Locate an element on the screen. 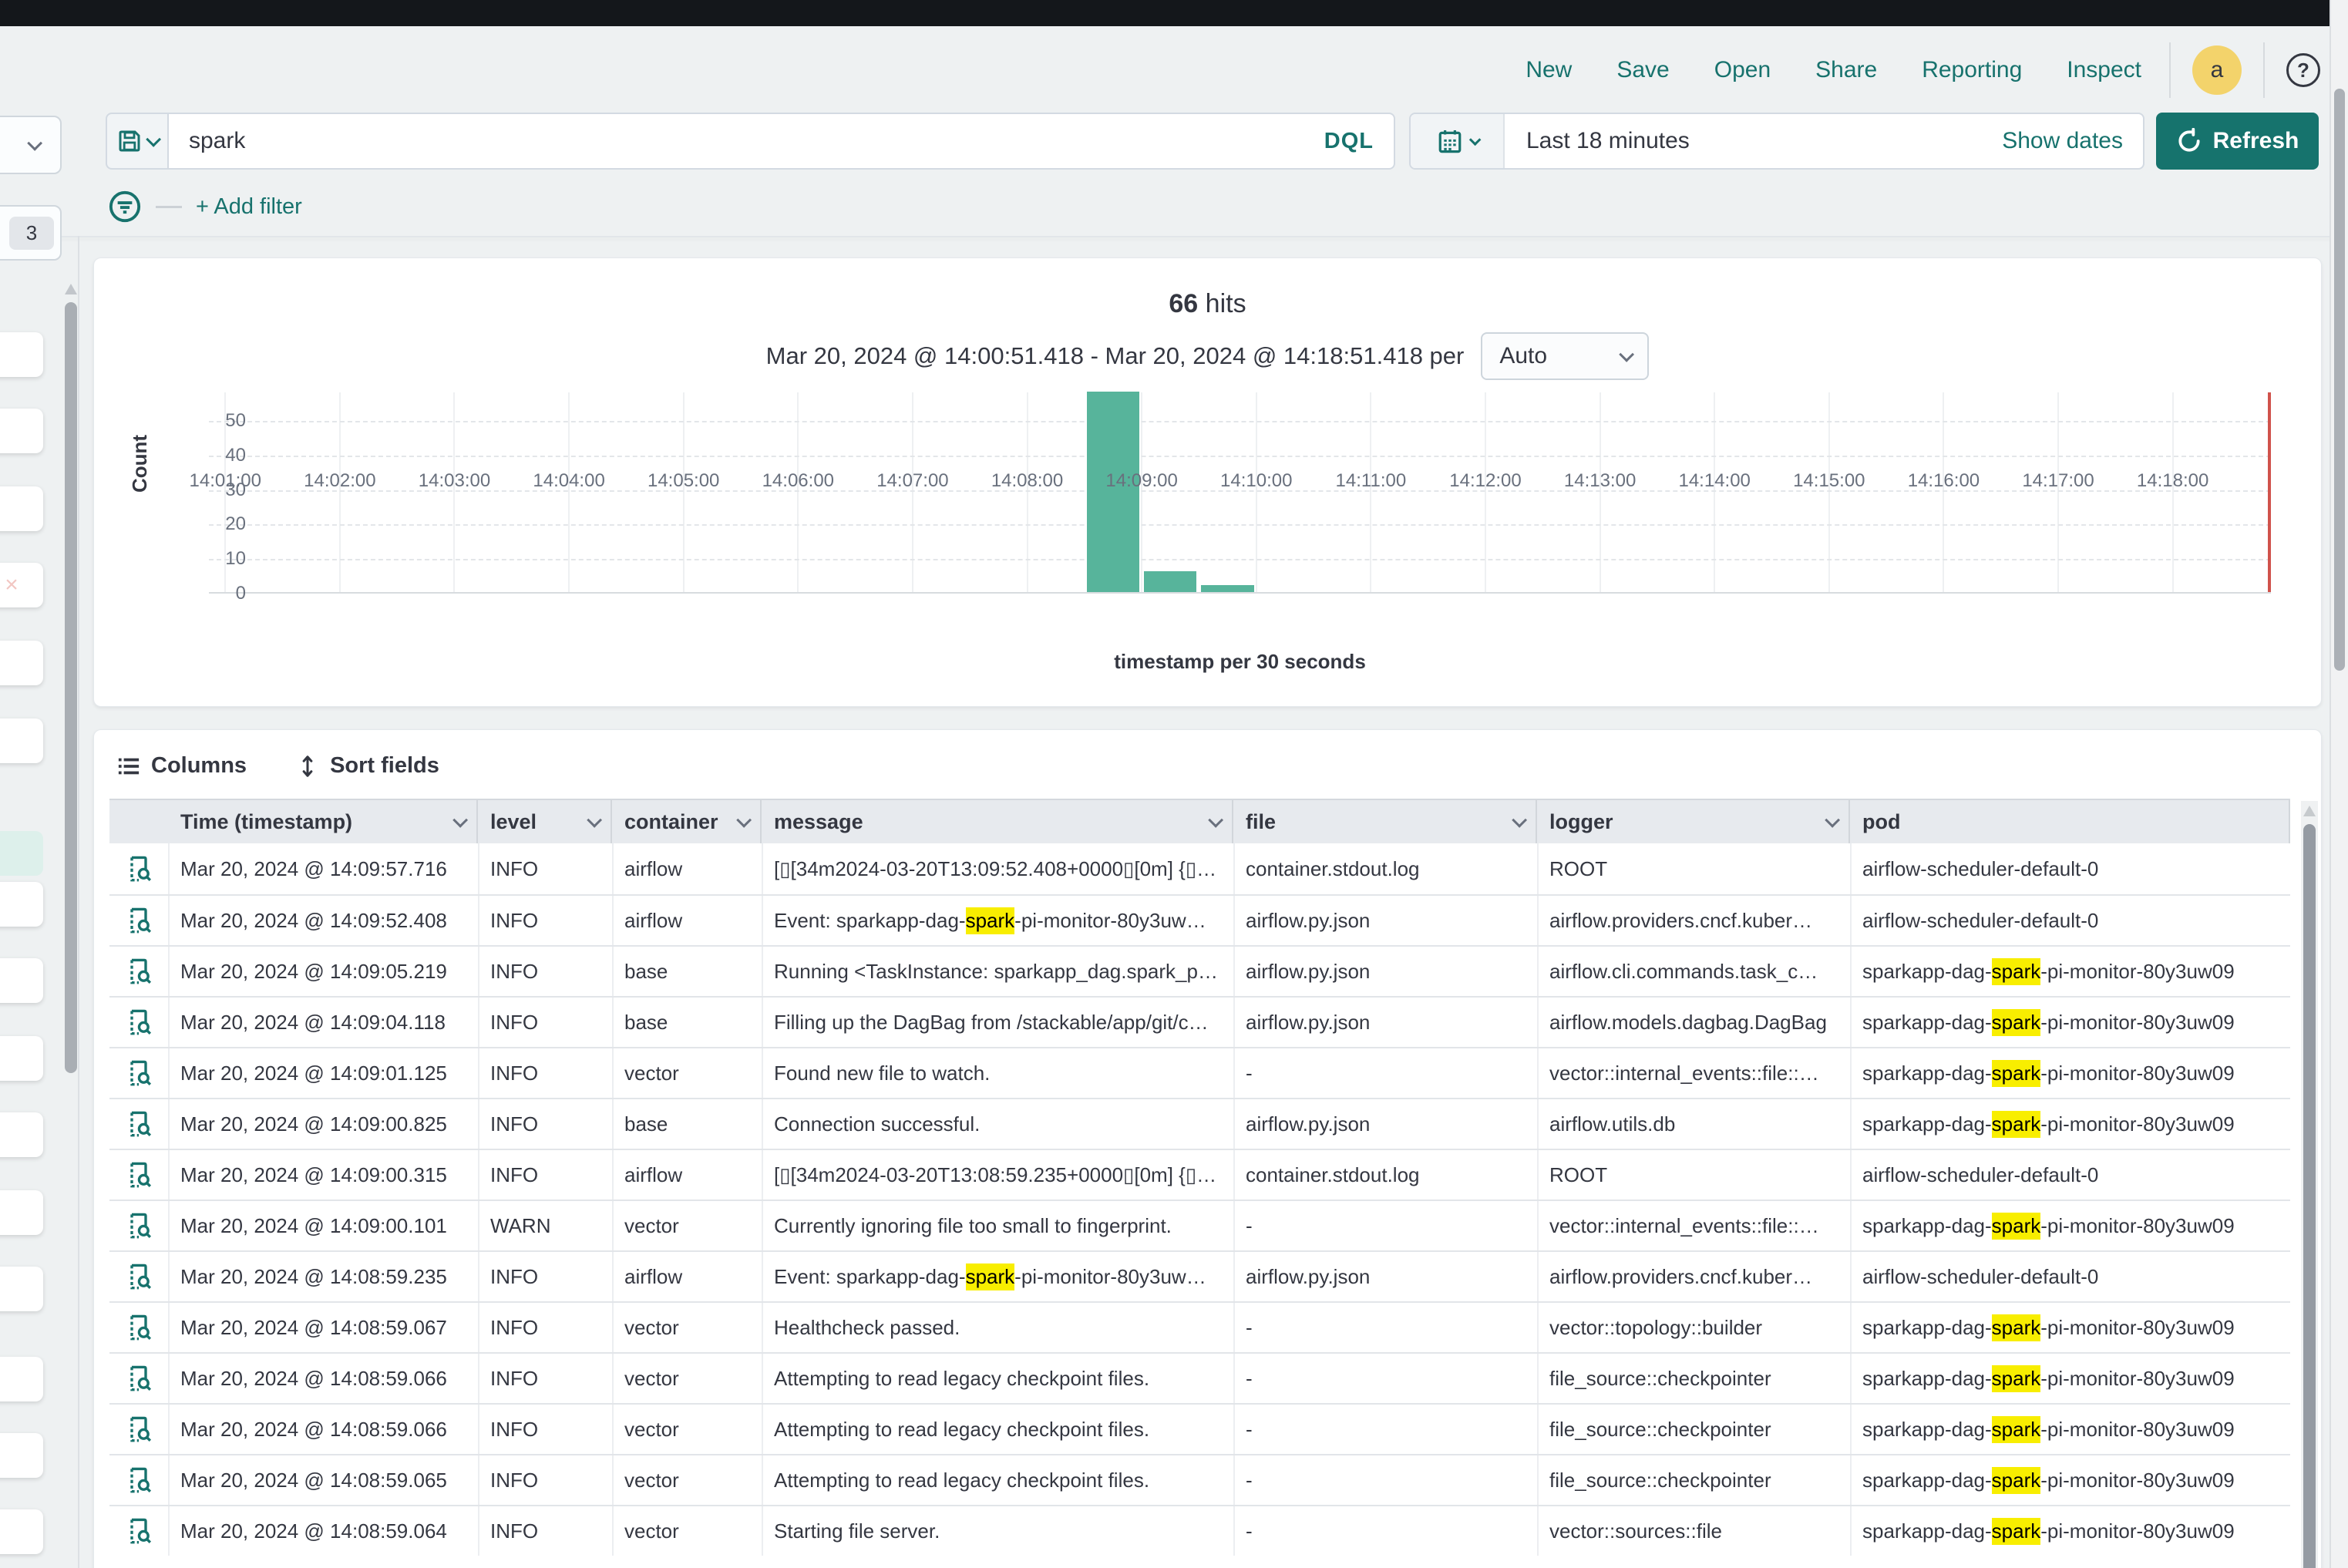 The image size is (2348, 1568). columns-button: Columns is located at coordinates (182, 766).